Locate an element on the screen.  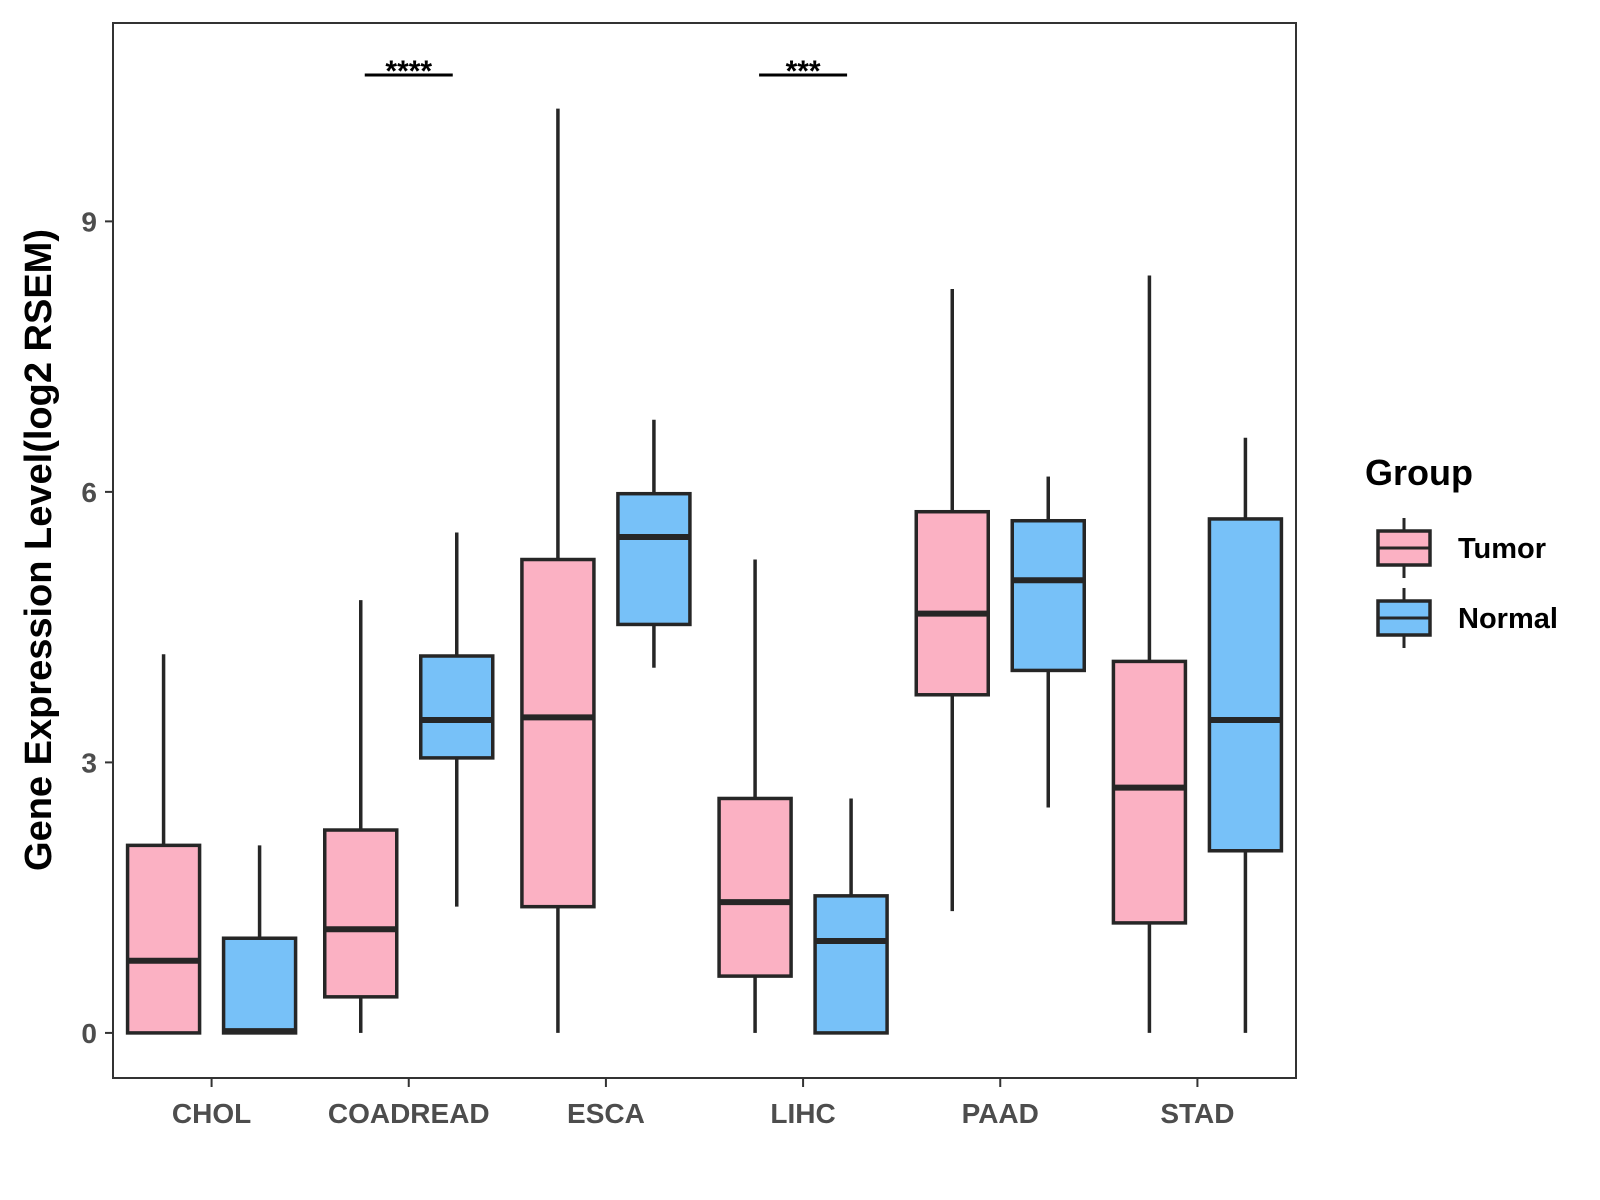
box-tumor-lihc is located at coordinates (755, 796).